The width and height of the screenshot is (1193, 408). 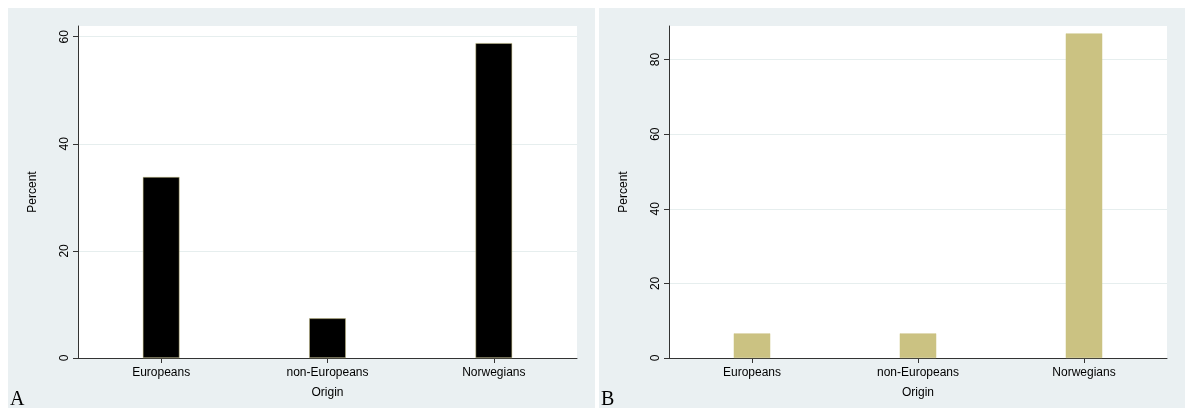 I want to click on text: B, so click(x=608, y=397).